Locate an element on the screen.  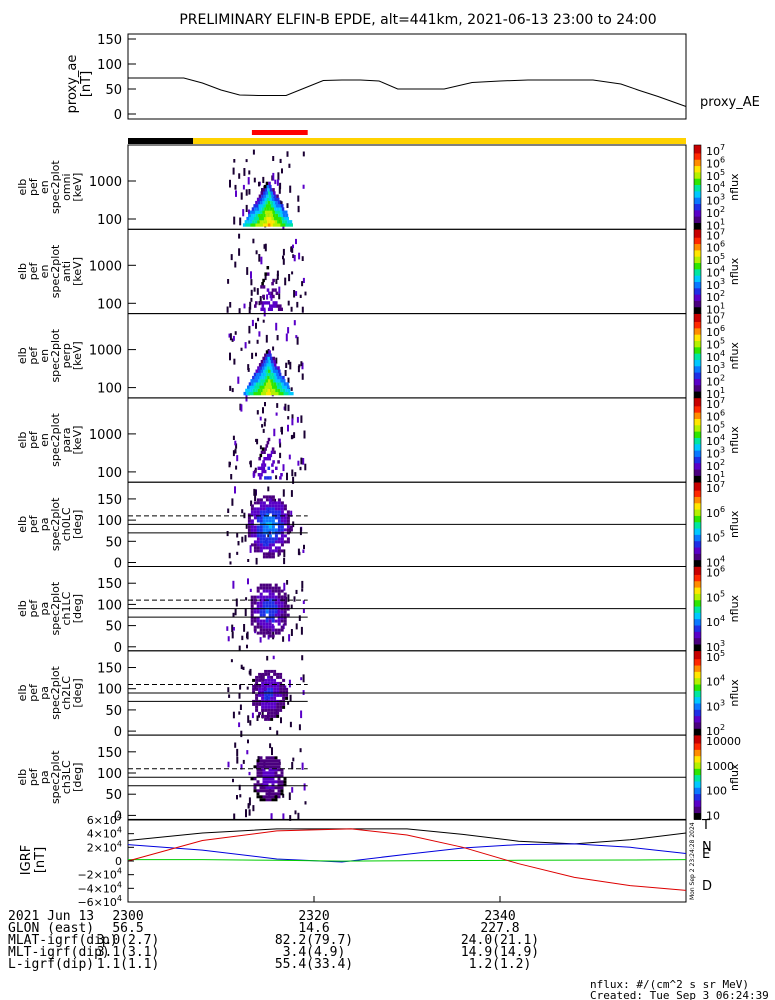
igrf-ylabel: IGRF is located at coordinates (26, 860).